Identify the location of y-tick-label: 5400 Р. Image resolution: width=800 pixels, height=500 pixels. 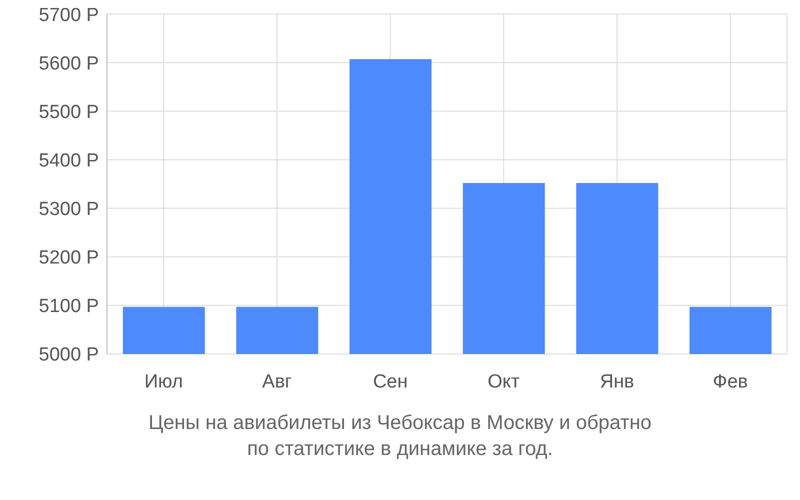
(68, 161).